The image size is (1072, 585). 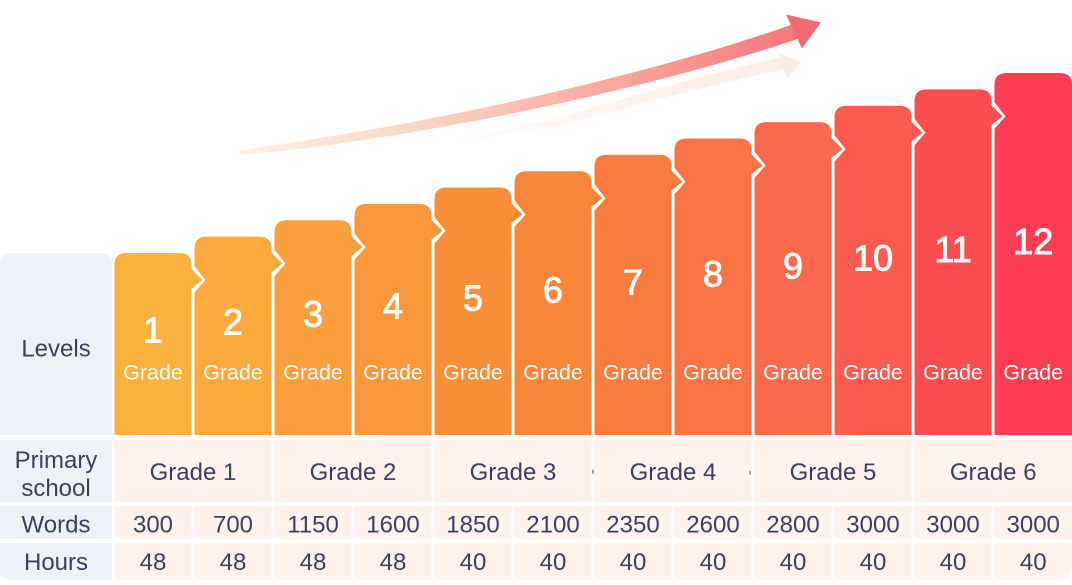 What do you see at coordinates (1033, 241) in the screenshot?
I see `svg-text: 12` at bounding box center [1033, 241].